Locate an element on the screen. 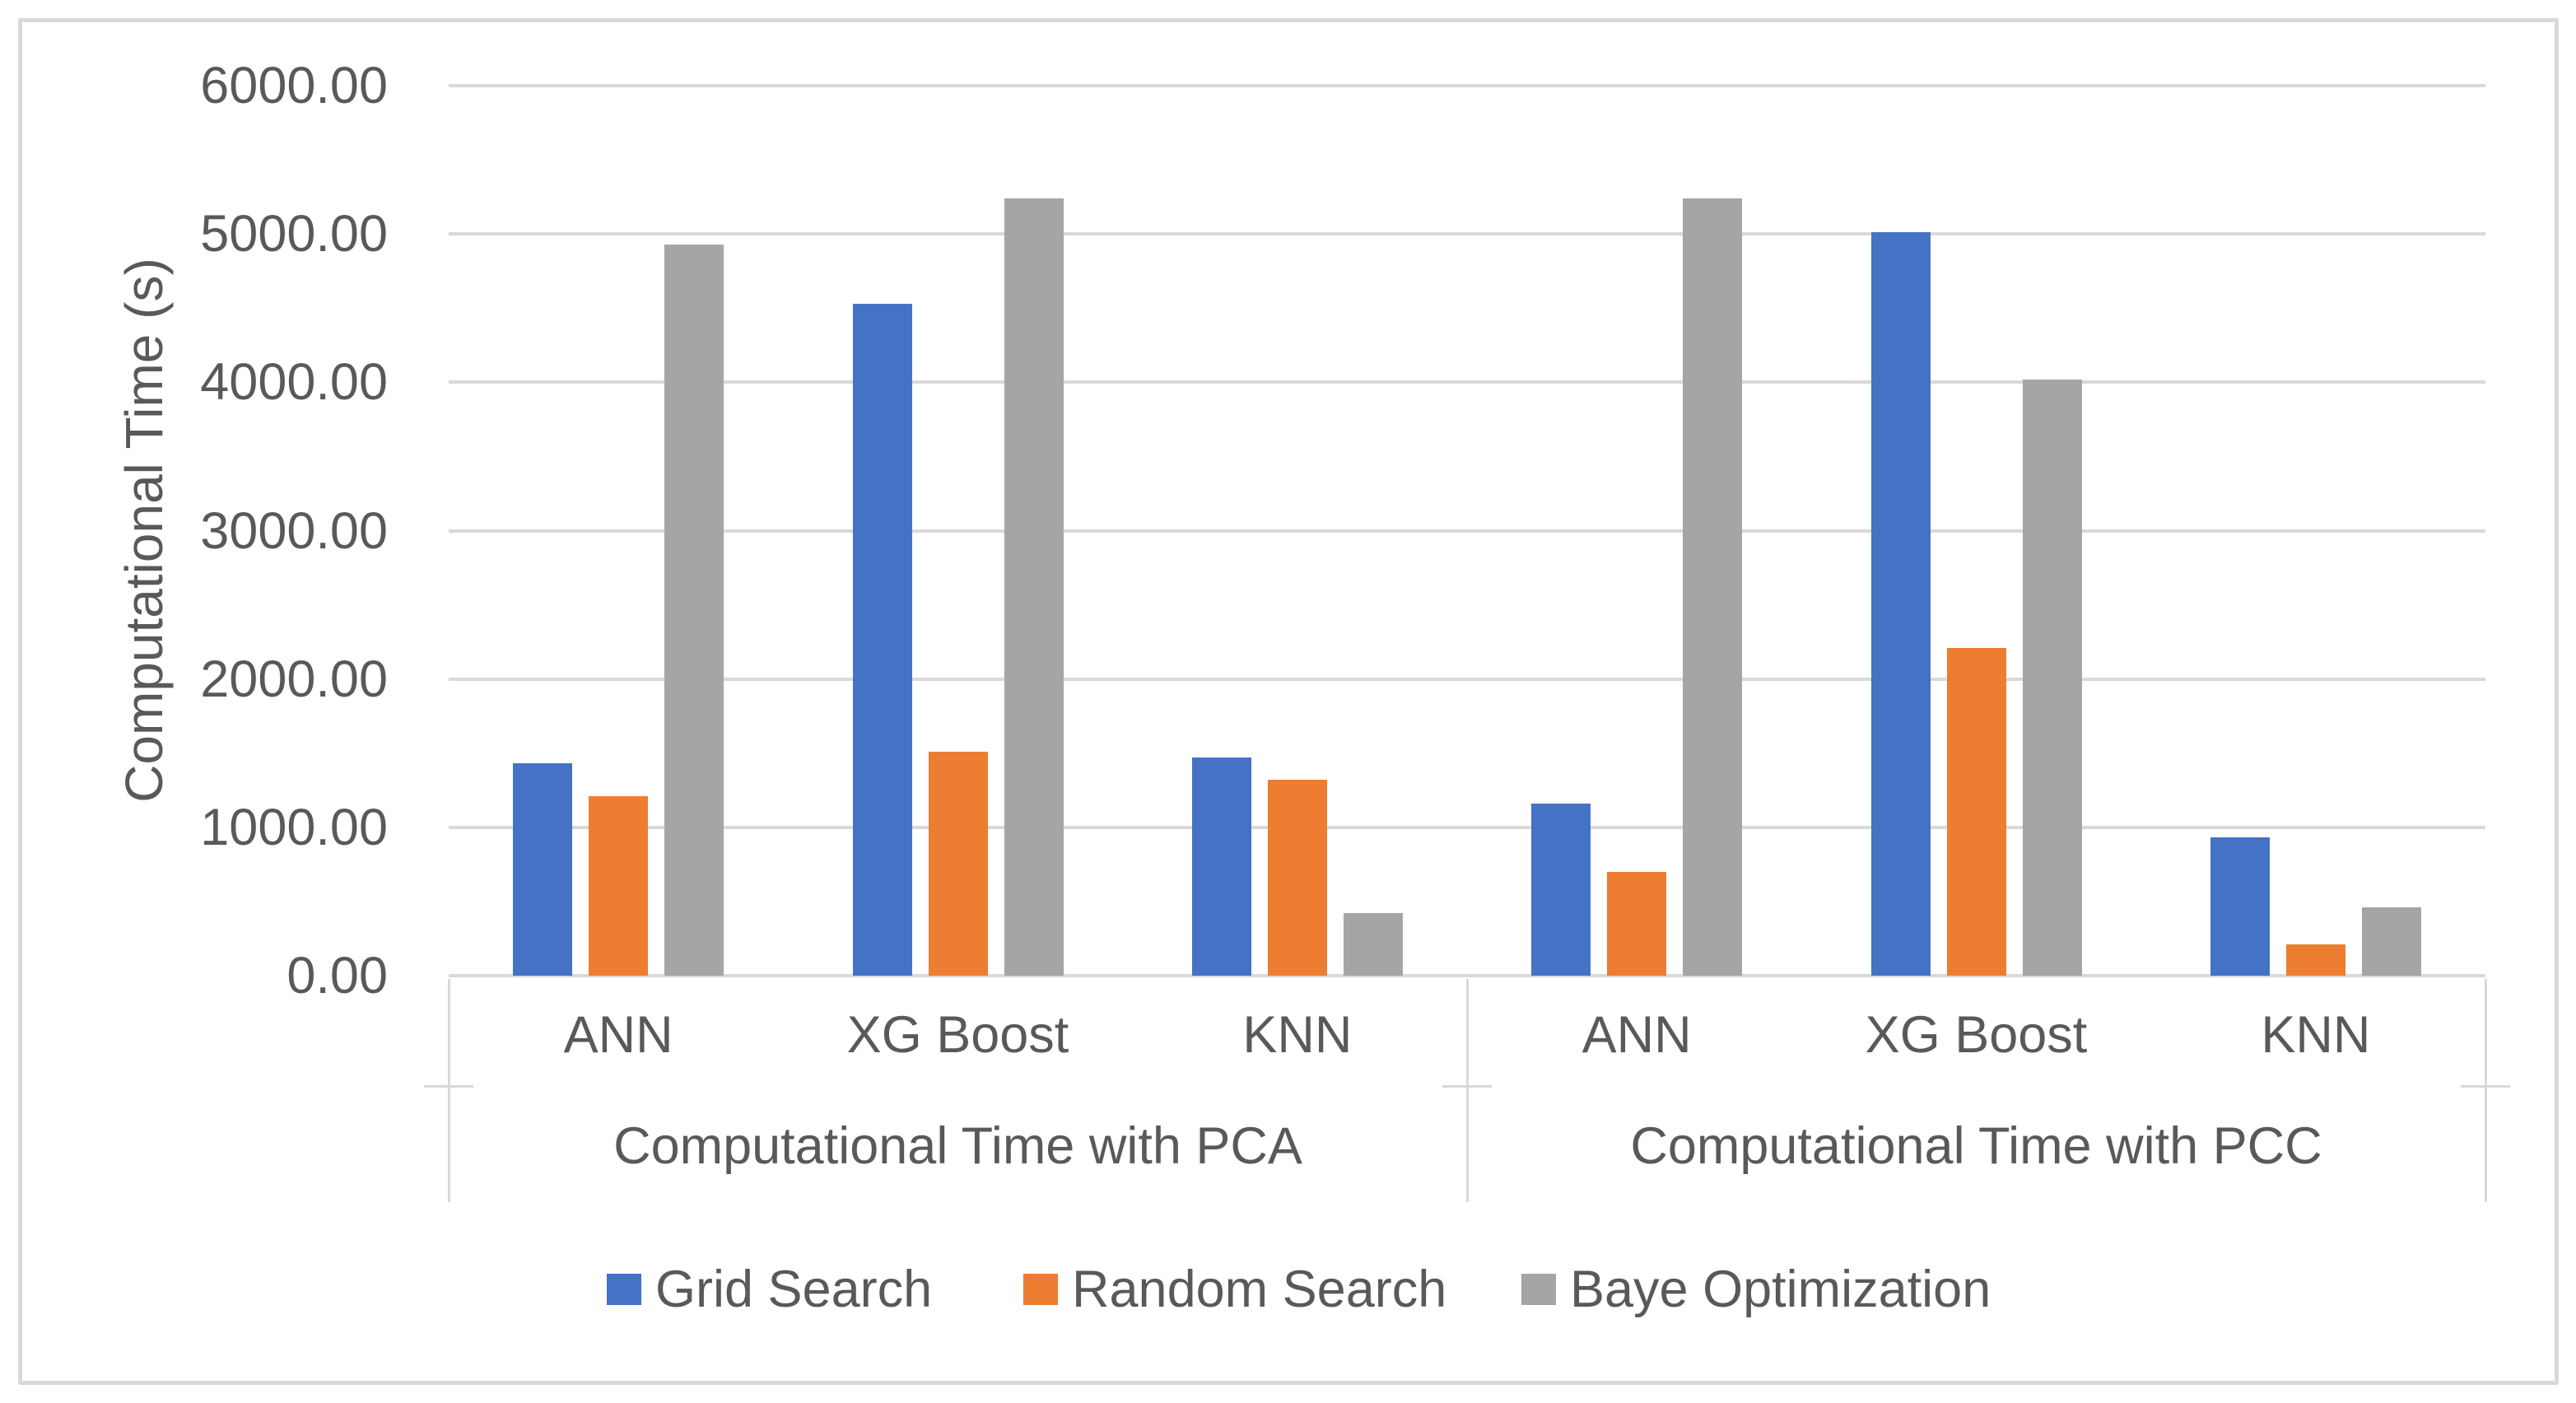 The width and height of the screenshot is (2576, 1403). category-label-knn-2: KNN is located at coordinates (1297, 1035).